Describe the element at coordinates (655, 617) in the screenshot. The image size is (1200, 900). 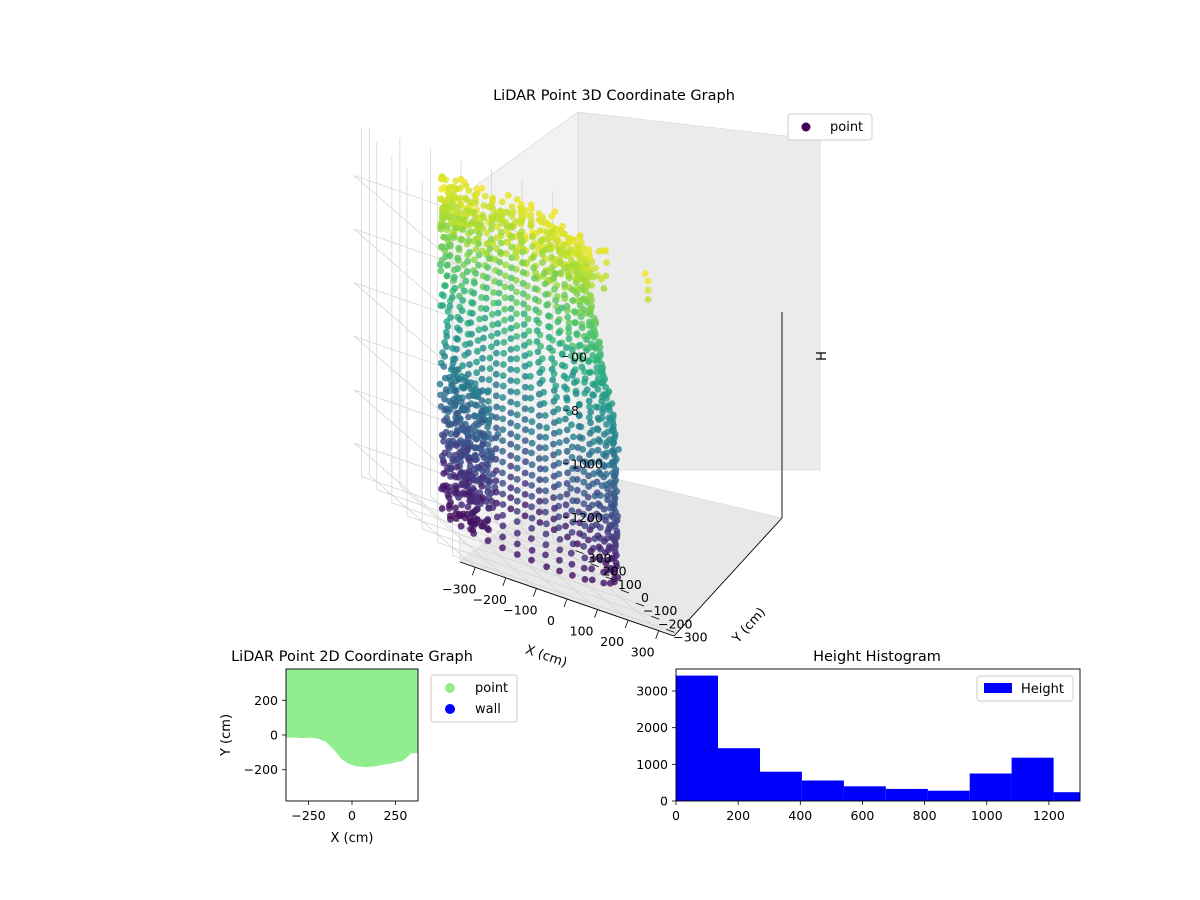
I see `y-tick-mark` at that location.